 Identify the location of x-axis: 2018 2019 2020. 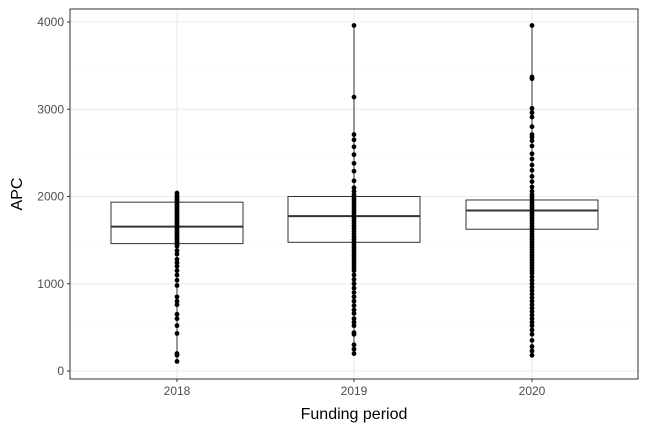
(355, 388).